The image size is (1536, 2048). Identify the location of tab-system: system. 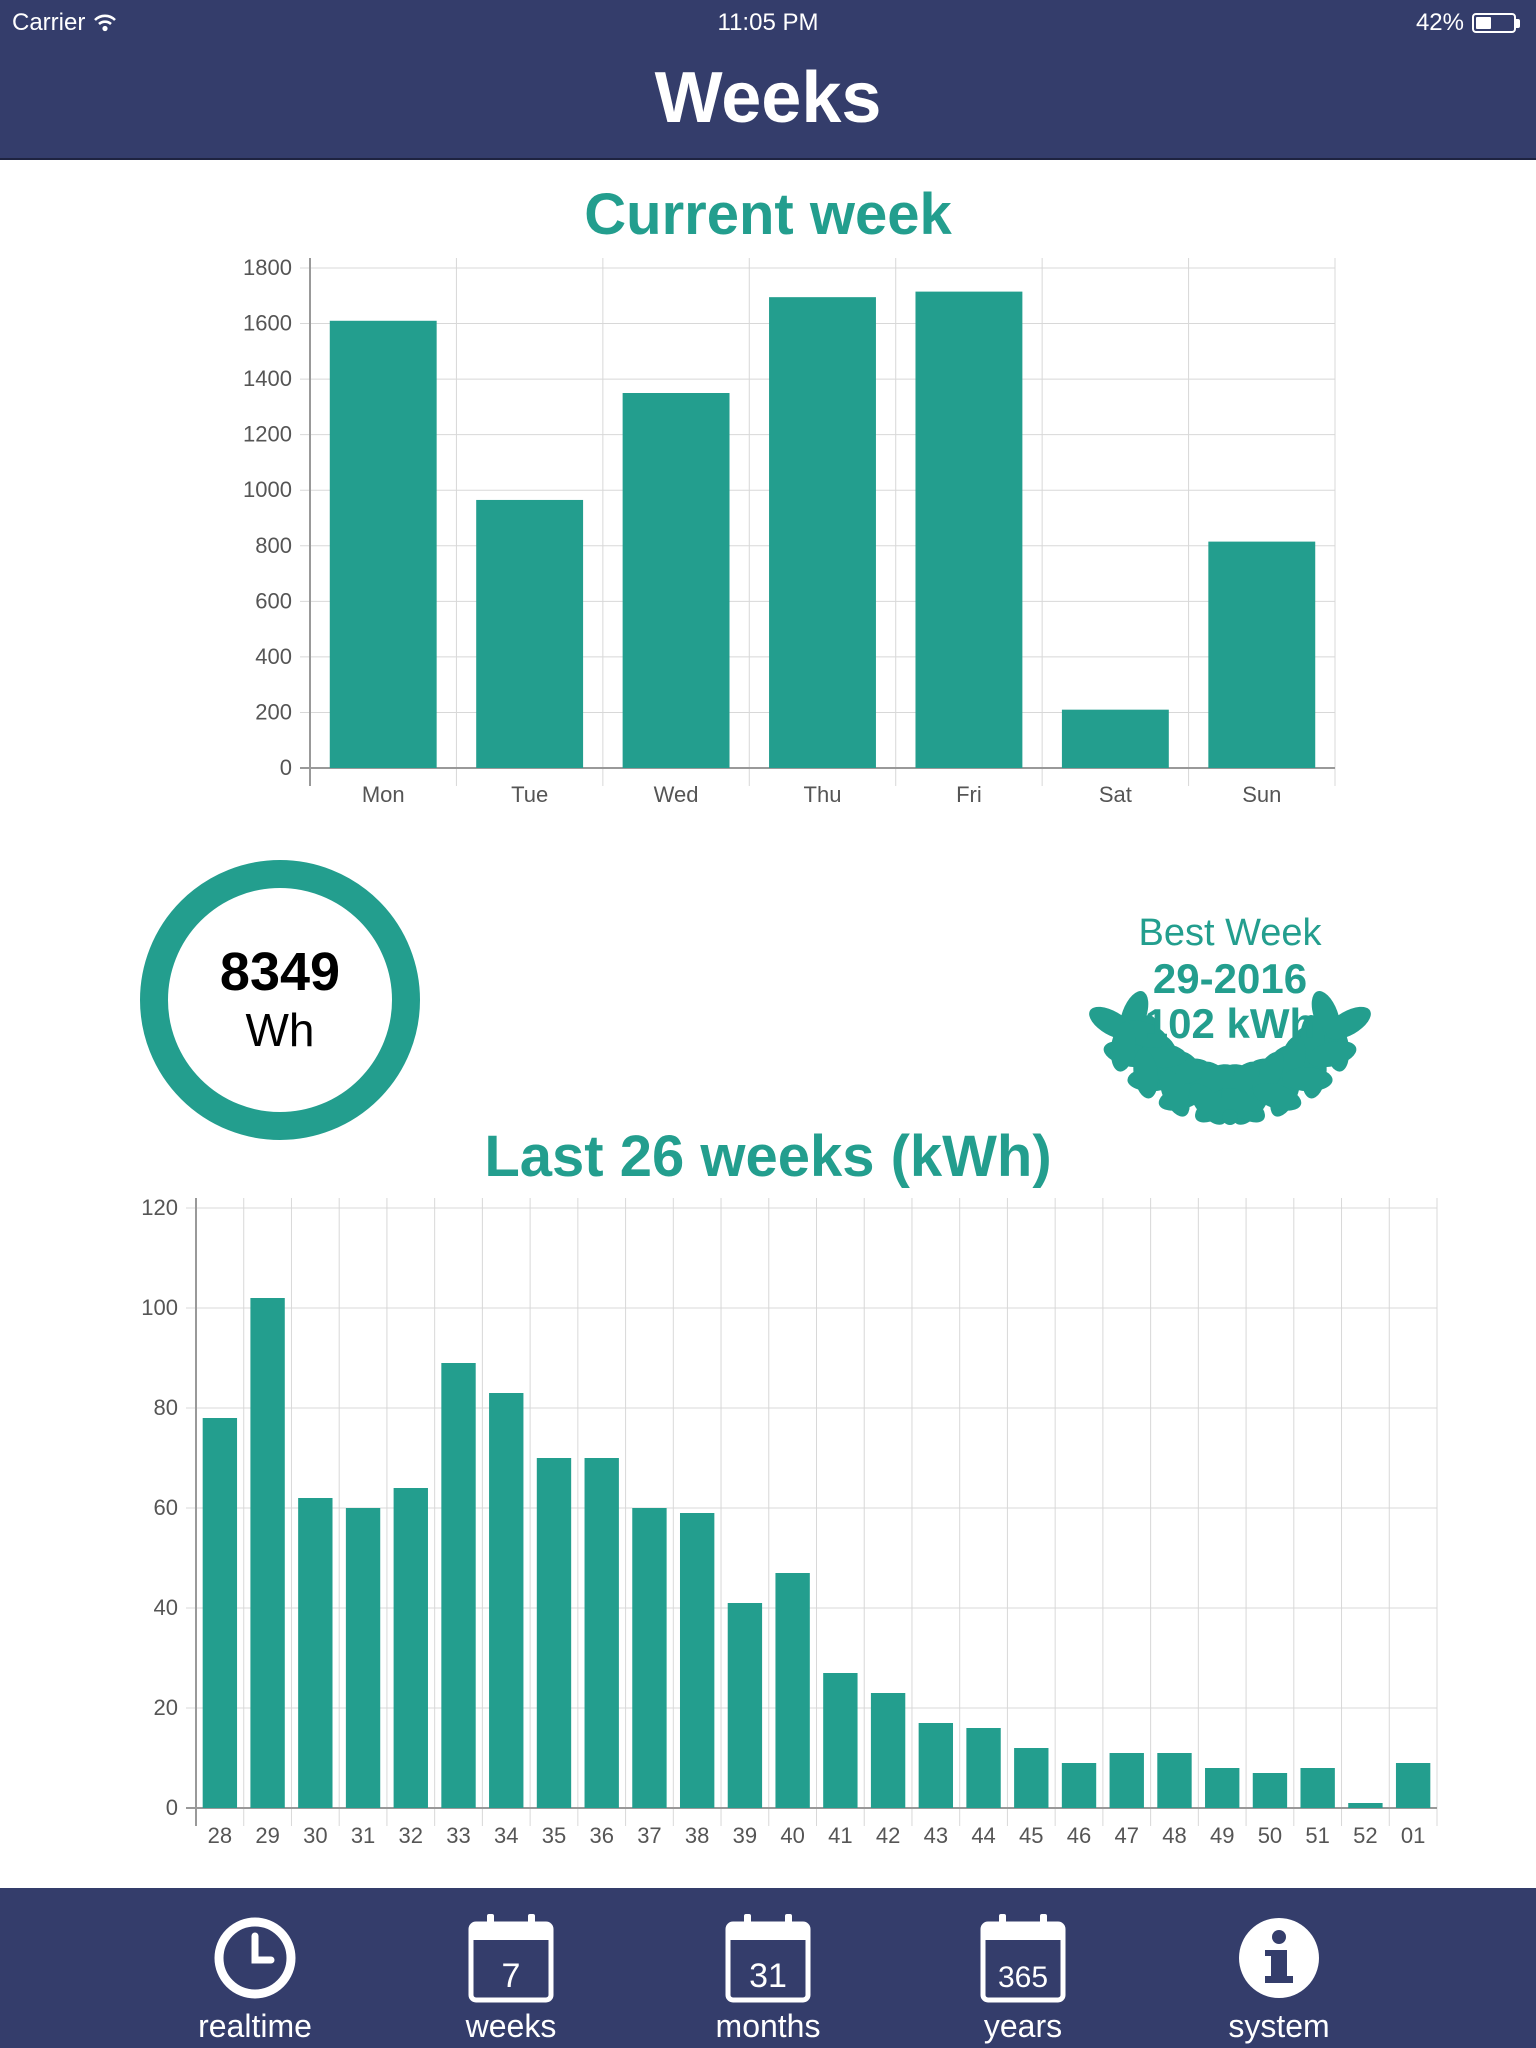
(1279, 1968).